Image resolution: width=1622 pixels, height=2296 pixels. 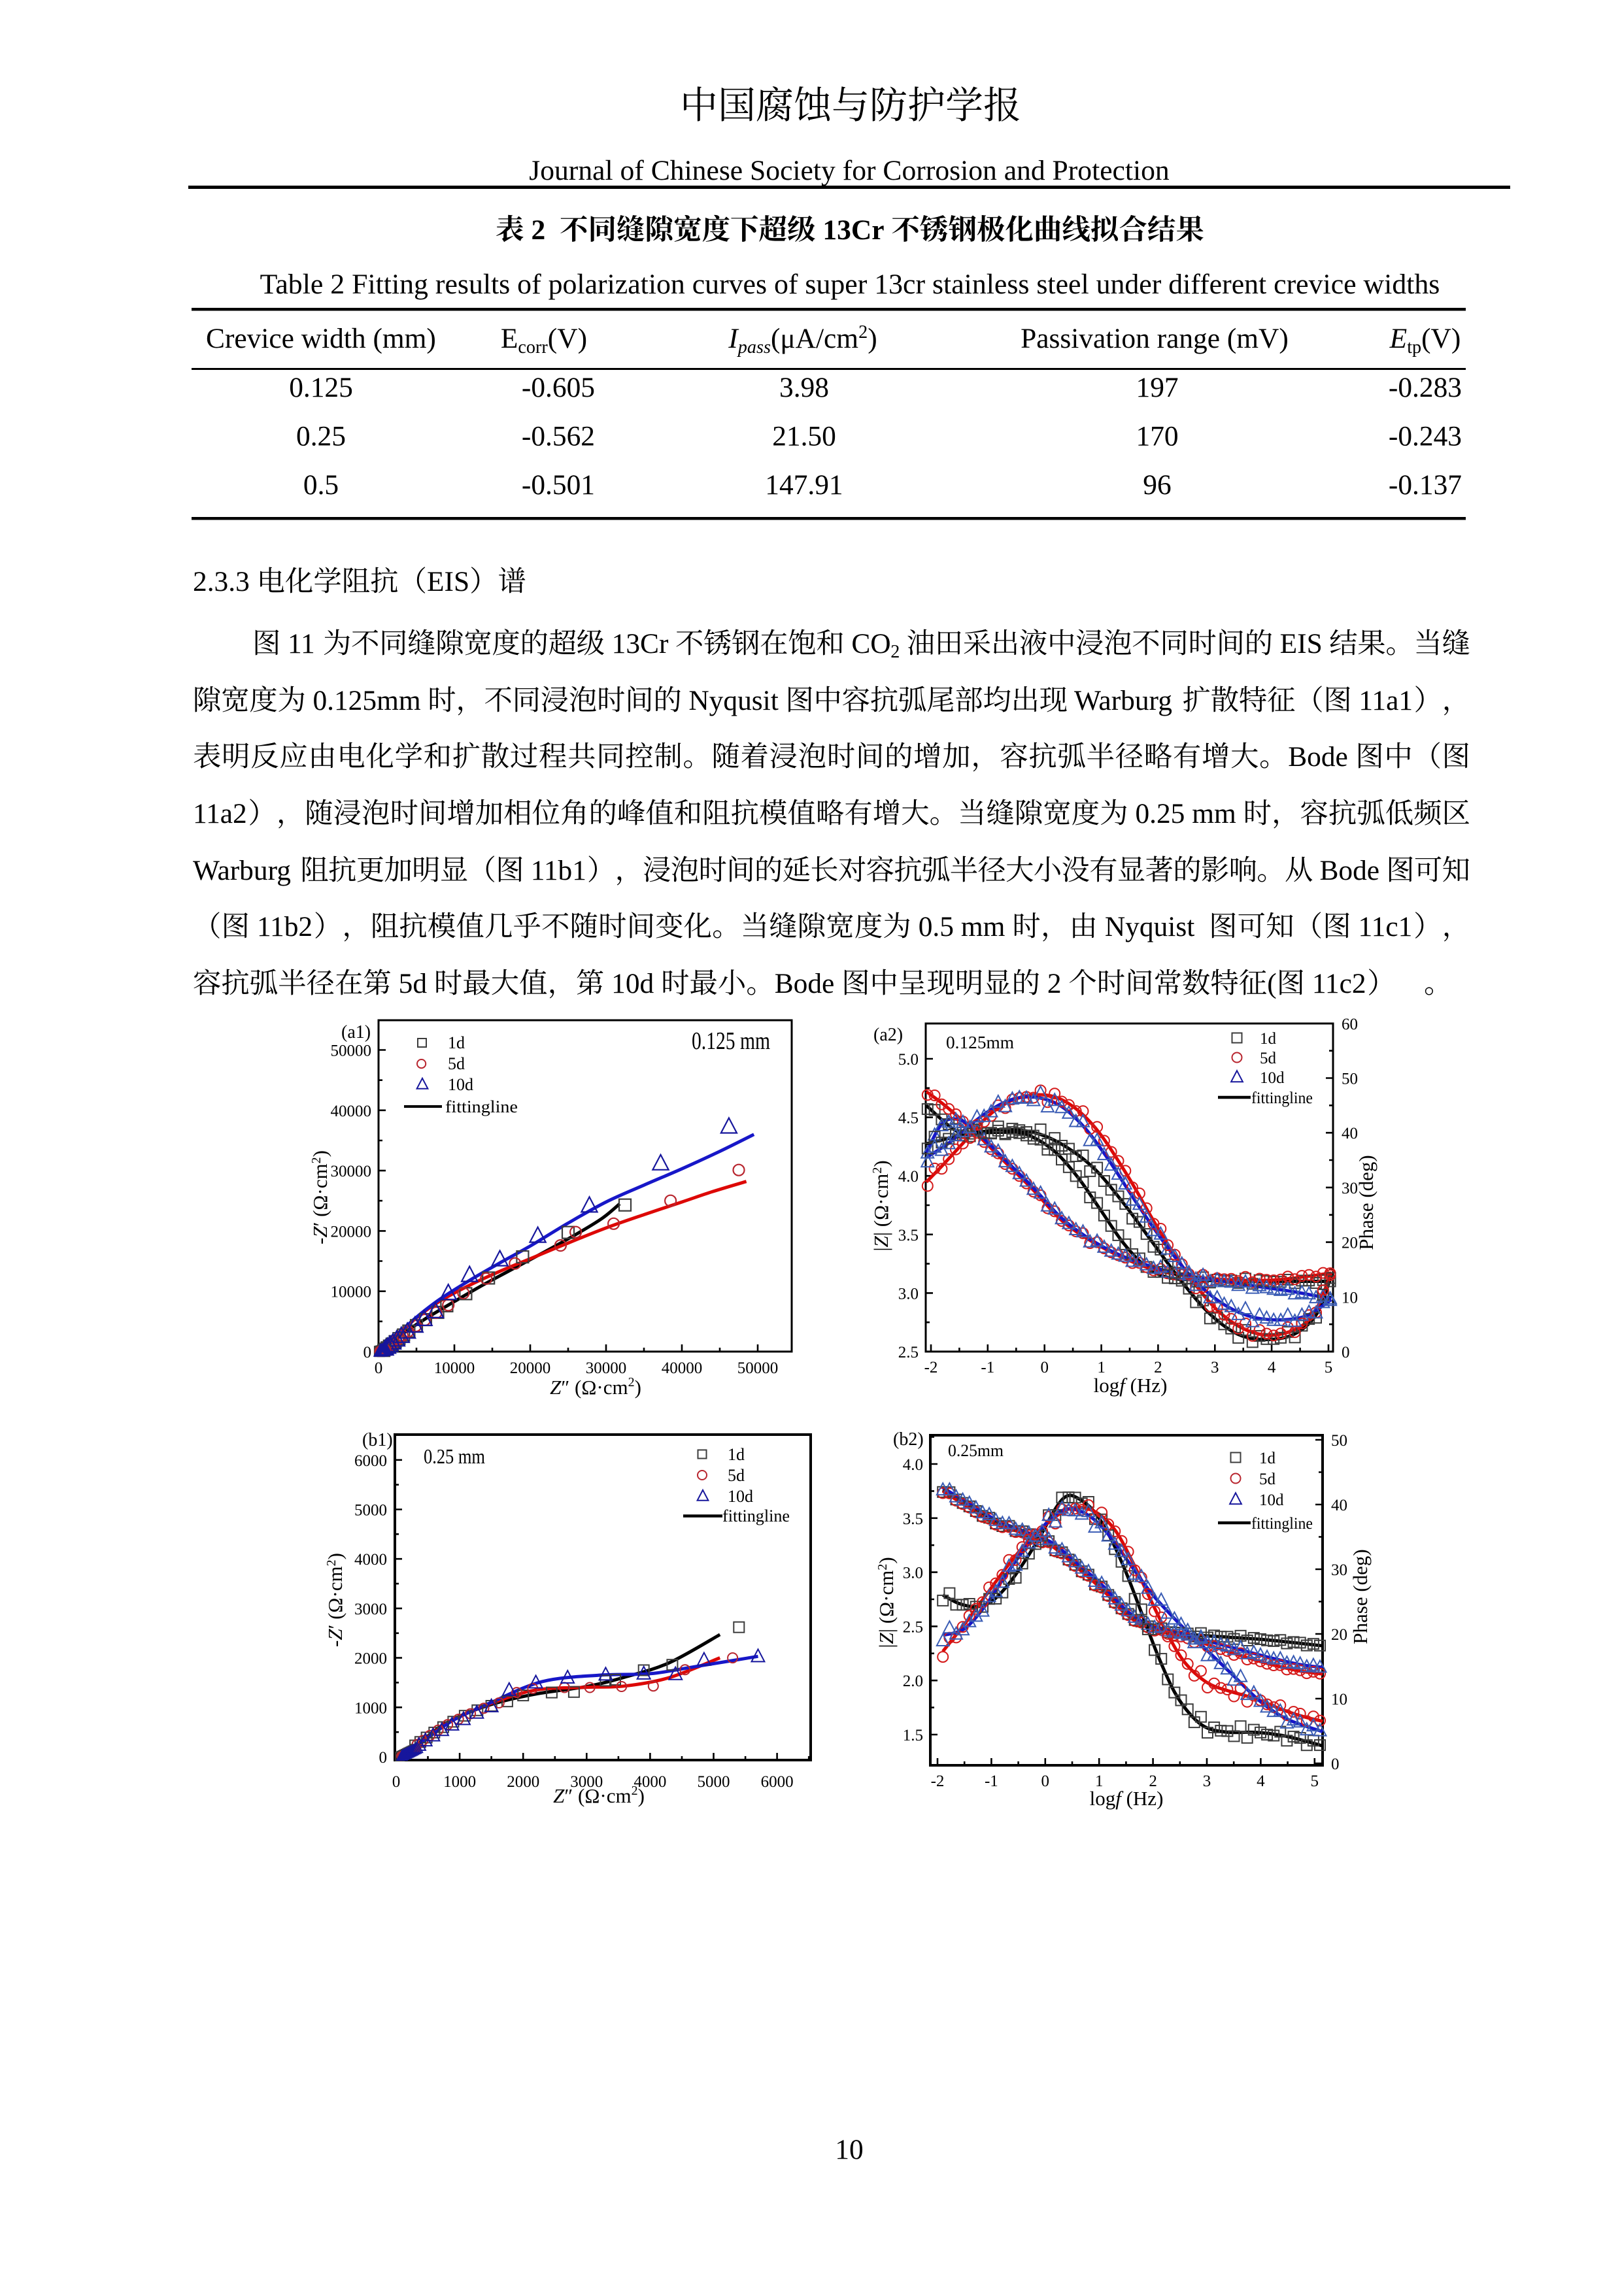 I want to click on svg-text: tp, so click(x=1414, y=347).